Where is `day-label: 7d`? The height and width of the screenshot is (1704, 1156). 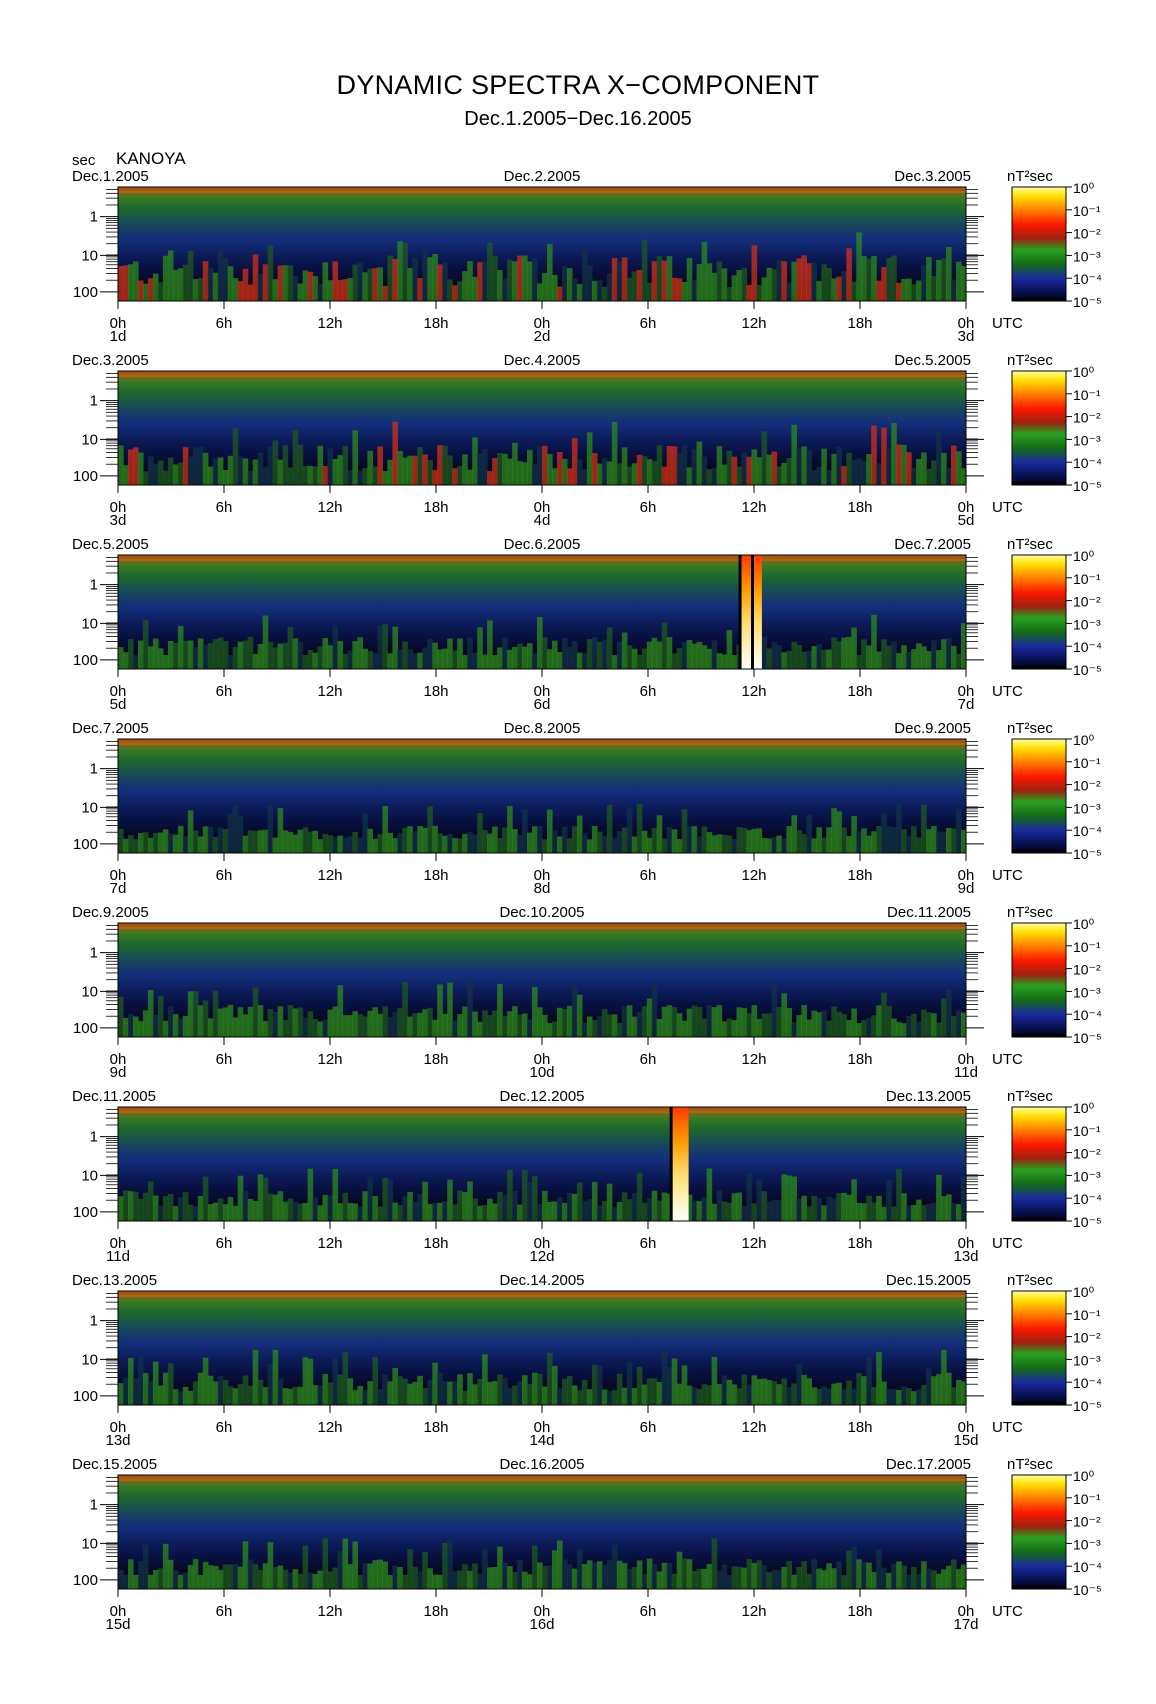 day-label: 7d is located at coordinates (966, 704).